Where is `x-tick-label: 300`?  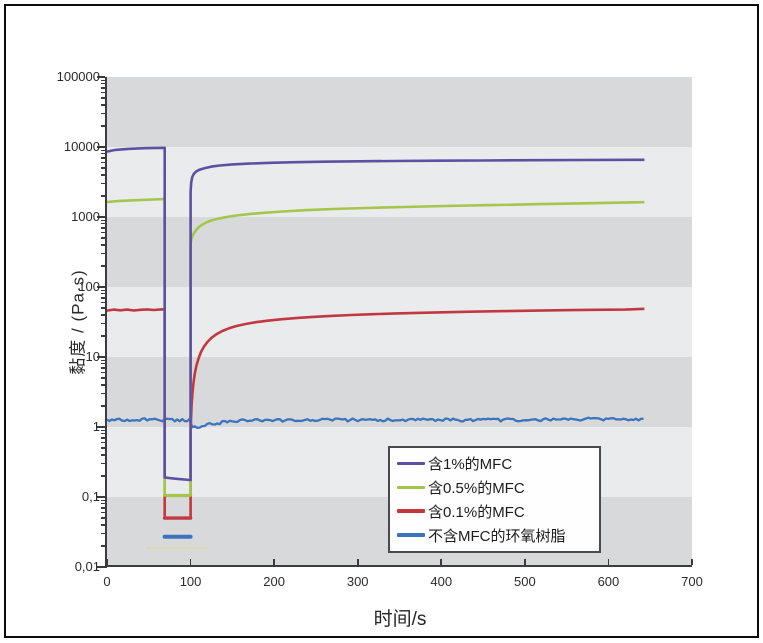
x-tick-label: 300 is located at coordinates (357, 581).